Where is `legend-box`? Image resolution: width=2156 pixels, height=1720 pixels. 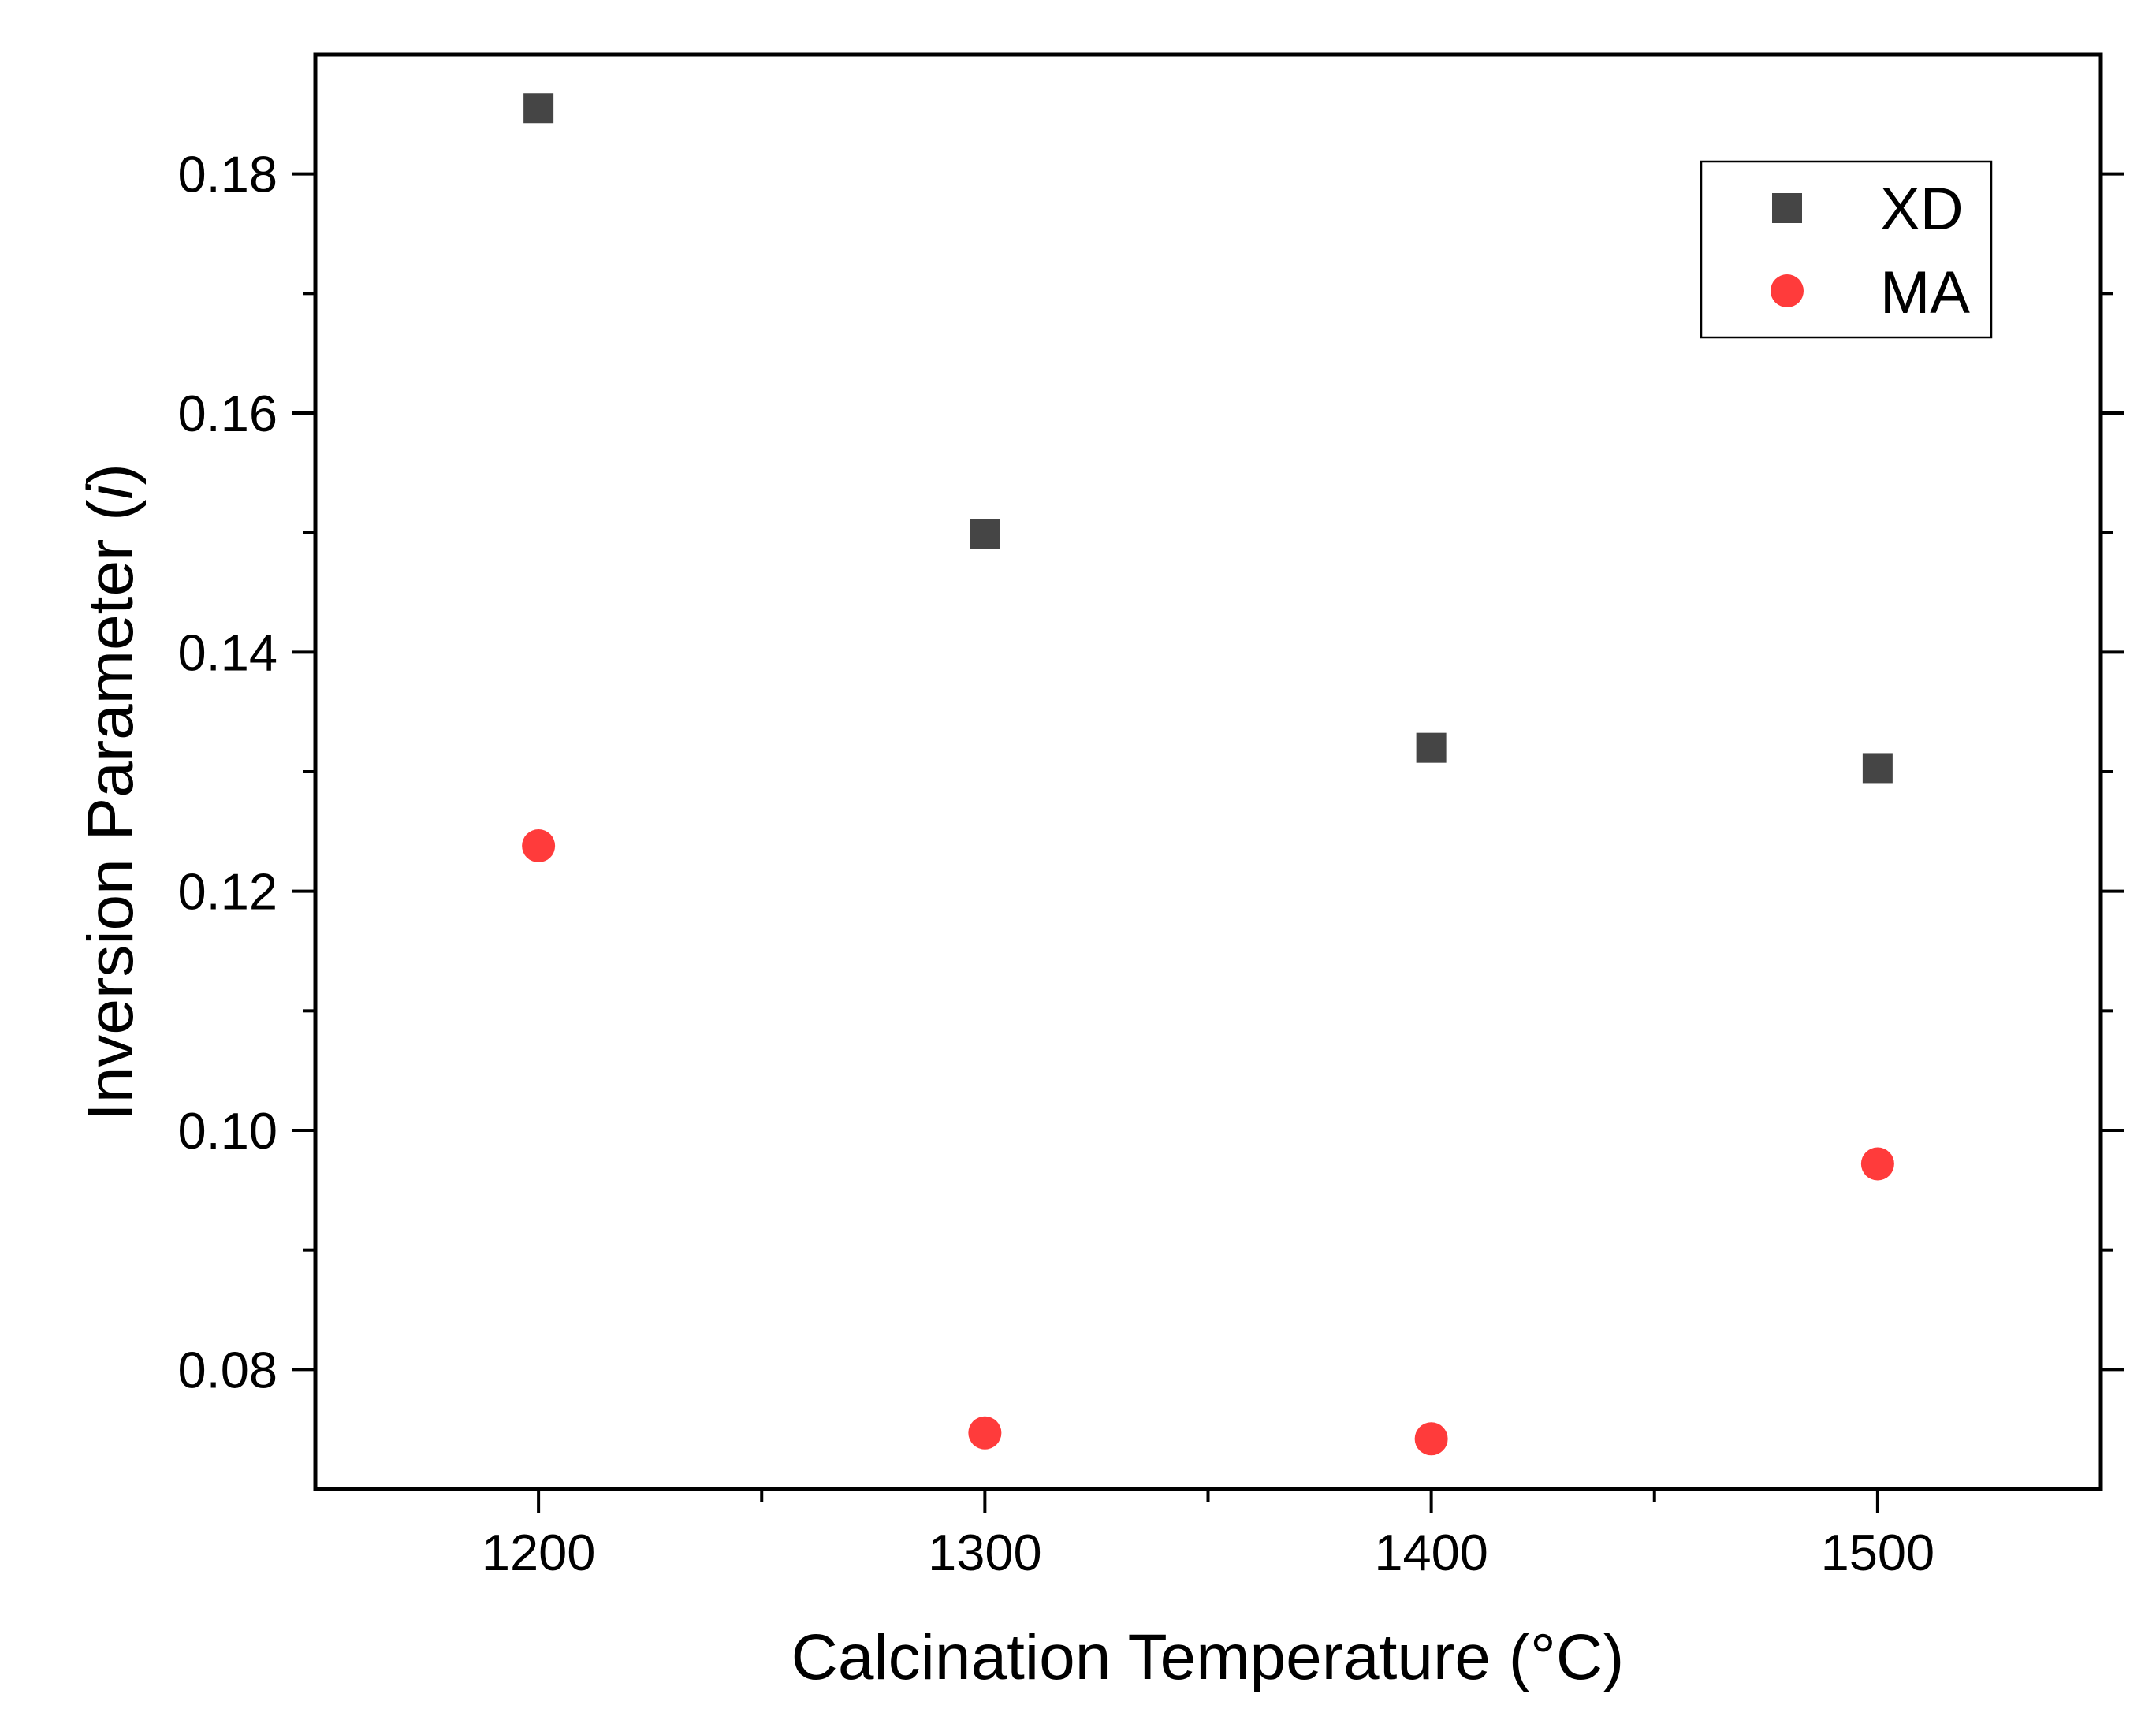
legend-box is located at coordinates (1846, 249).